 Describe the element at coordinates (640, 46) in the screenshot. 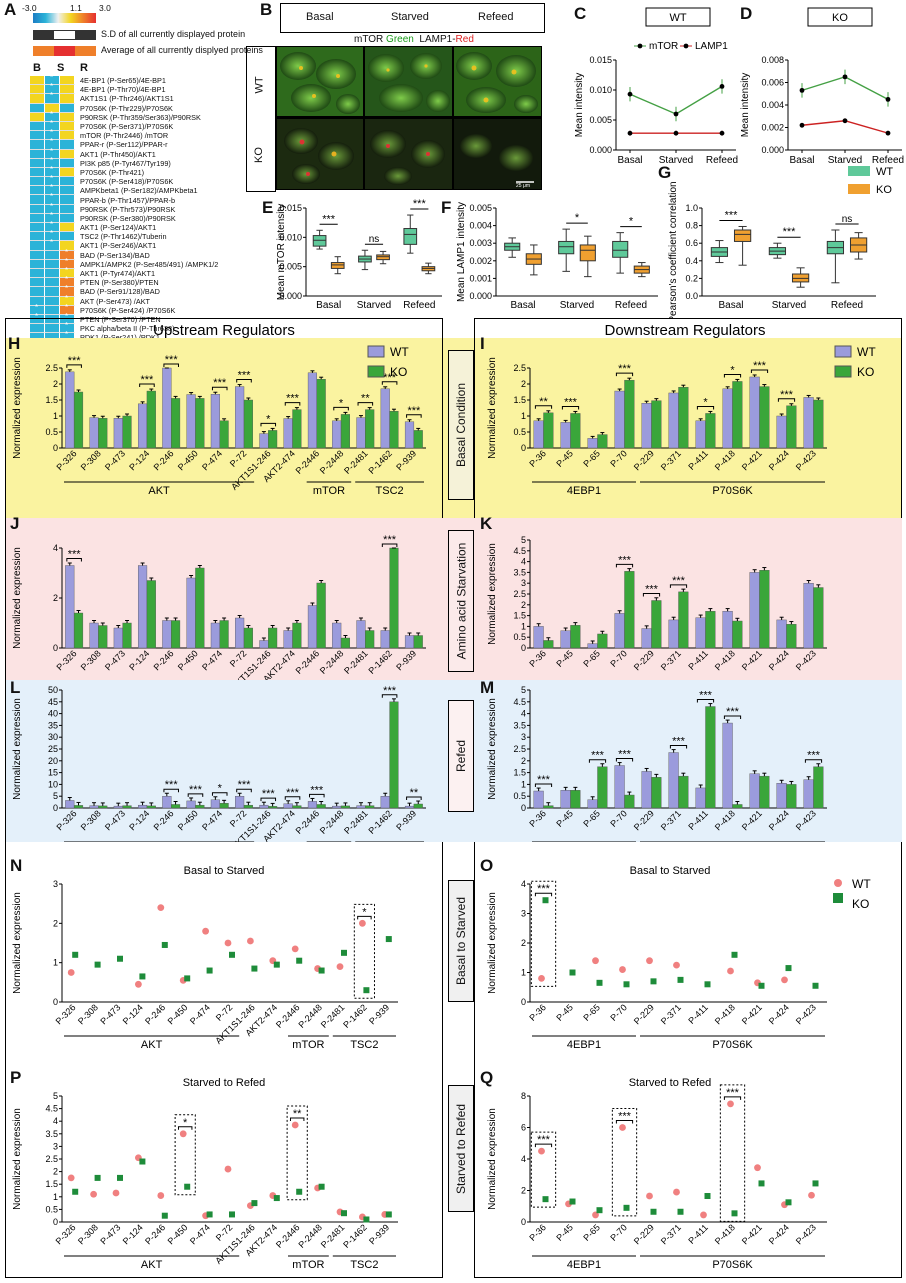

I see `legend-dot-mtor` at that location.